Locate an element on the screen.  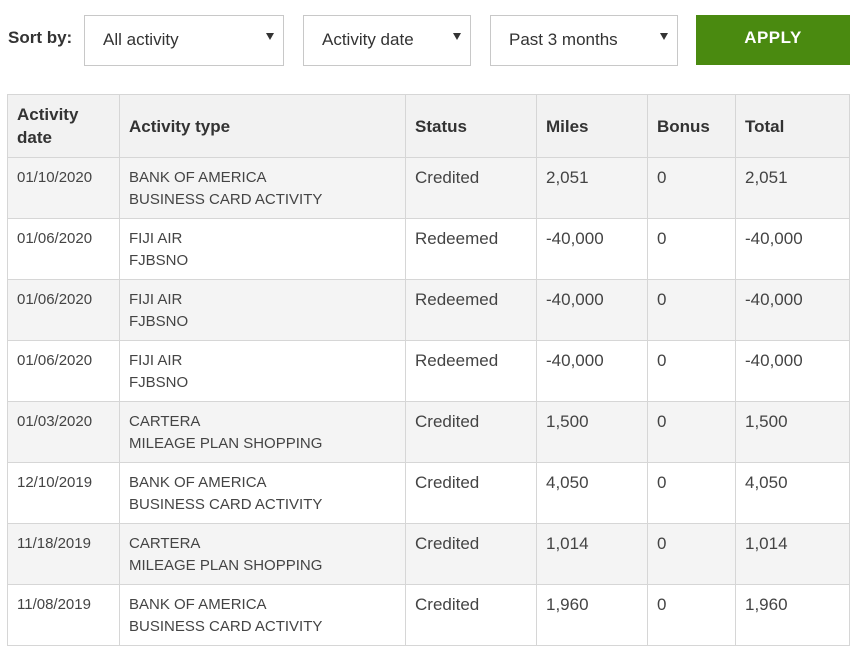
cell-miles: 1,014 is located at coordinates (592, 554).